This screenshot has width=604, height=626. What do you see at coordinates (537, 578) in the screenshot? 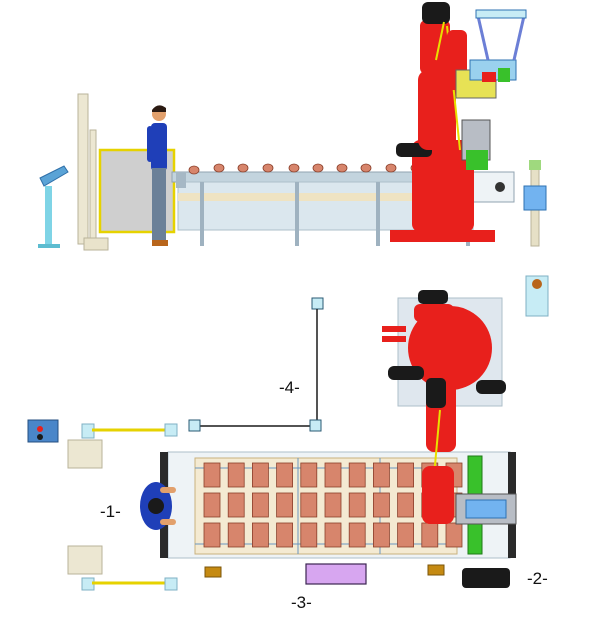
I see `callout-2: -2-` at bounding box center [537, 578].